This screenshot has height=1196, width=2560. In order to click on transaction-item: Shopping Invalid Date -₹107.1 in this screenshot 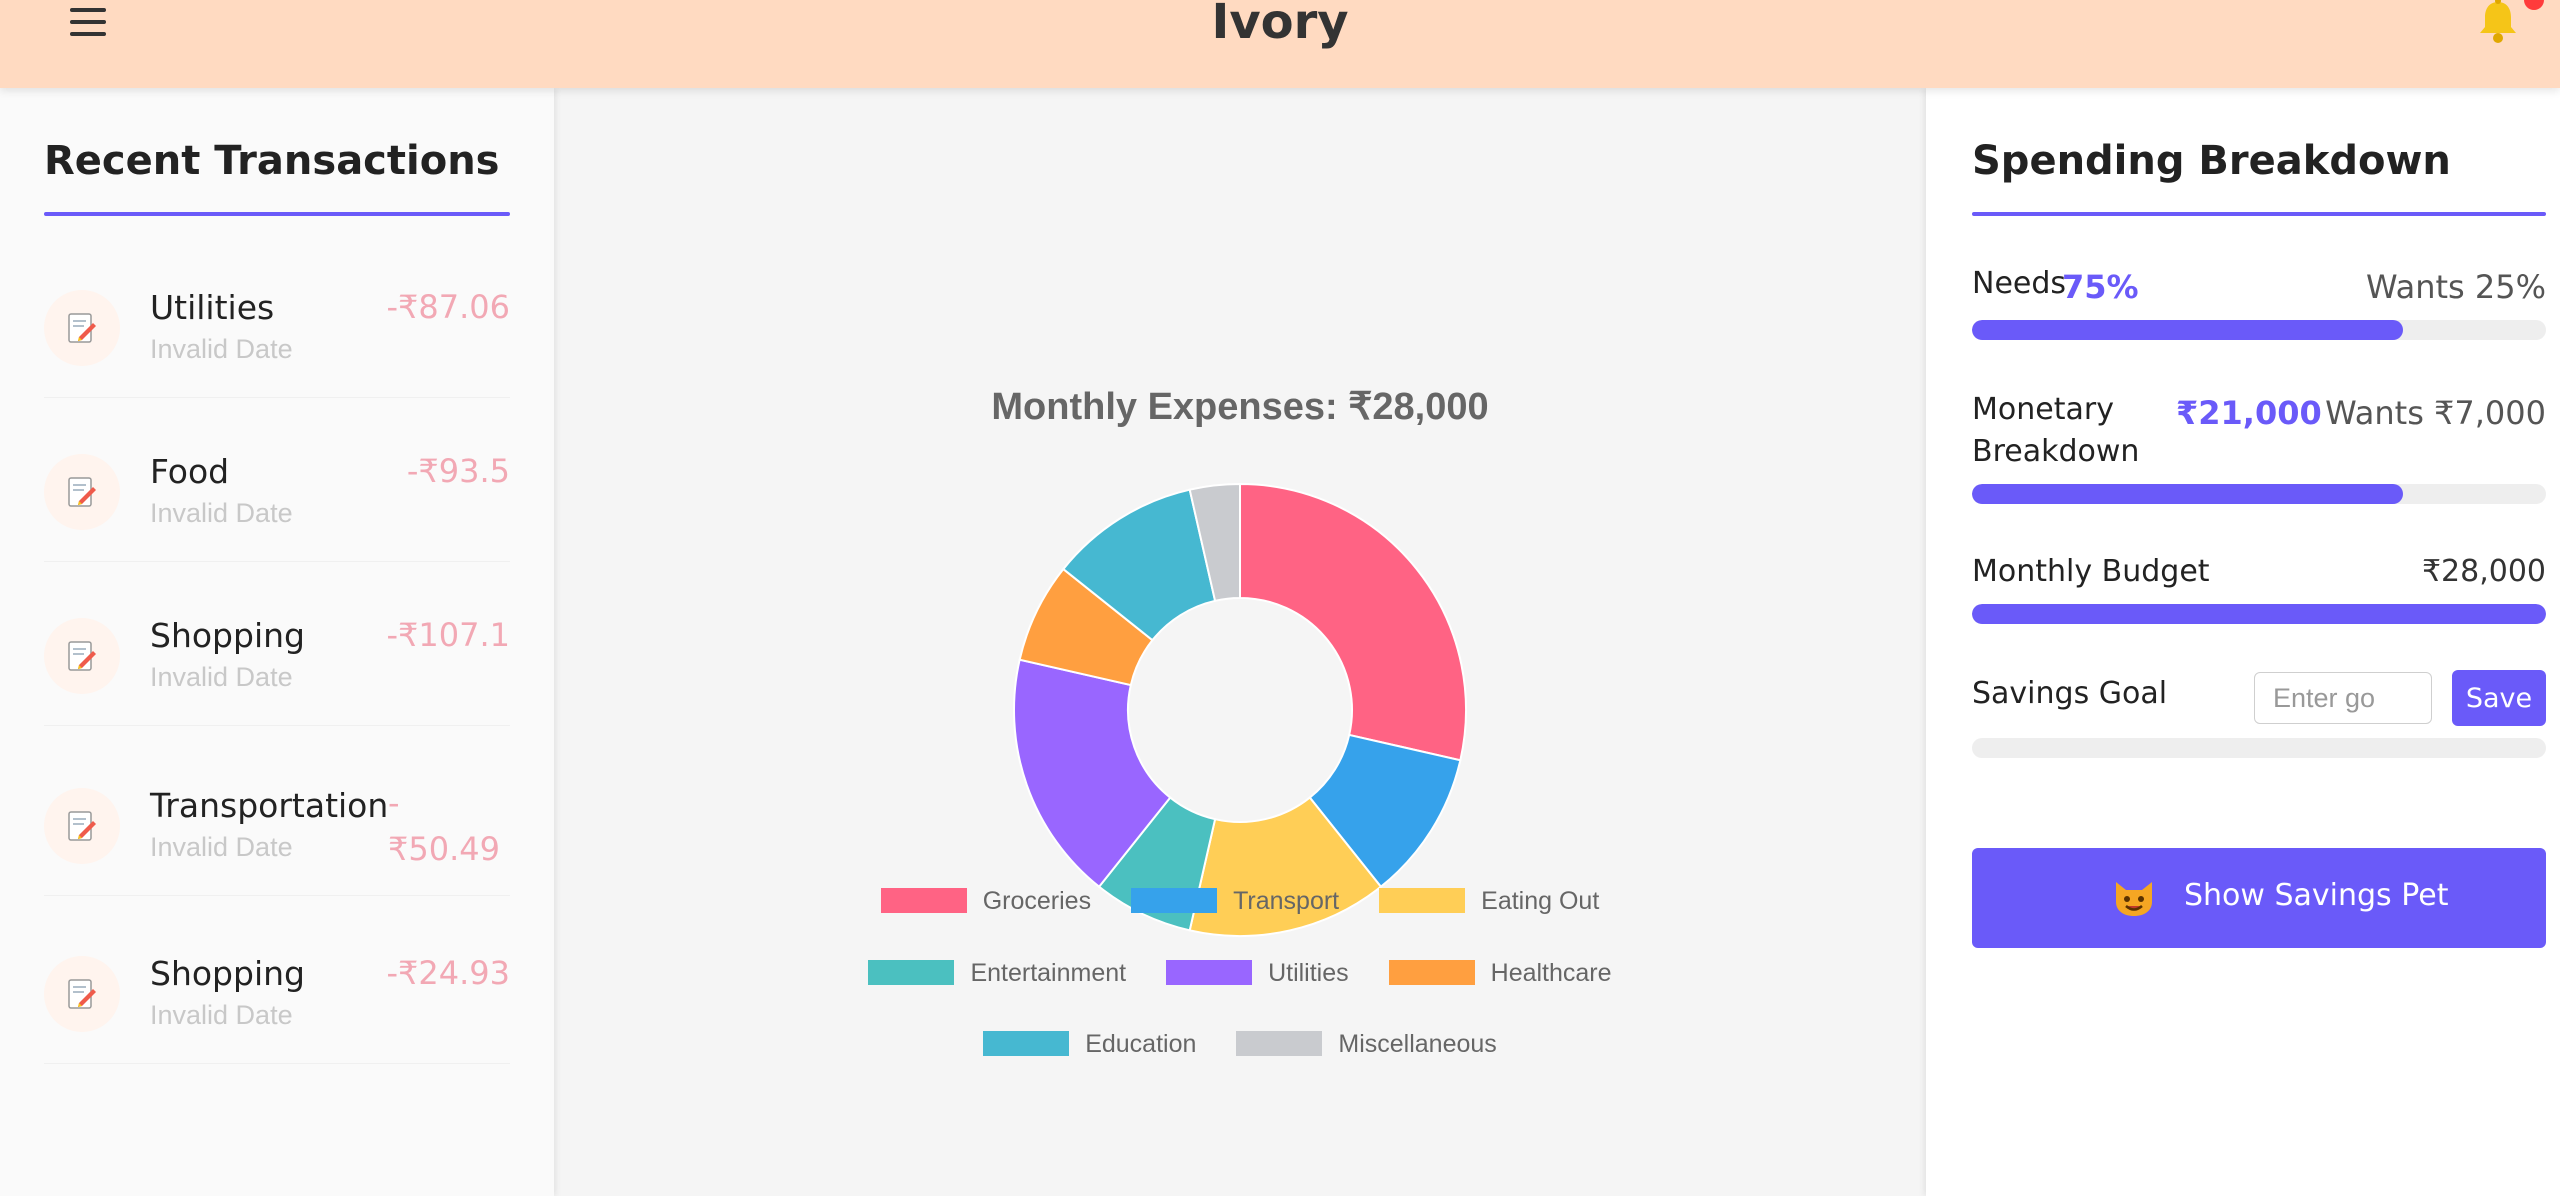, I will do `click(277, 661)`.